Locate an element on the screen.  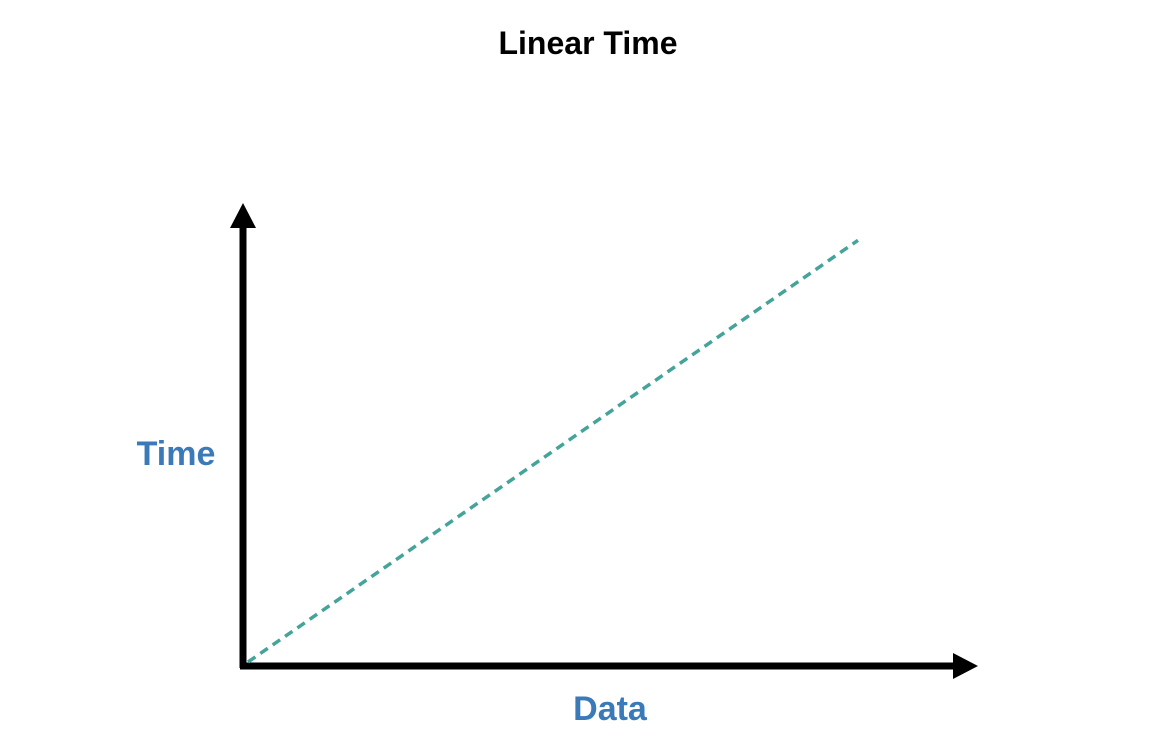
y-axis-arrow is located at coordinates (243, 215).